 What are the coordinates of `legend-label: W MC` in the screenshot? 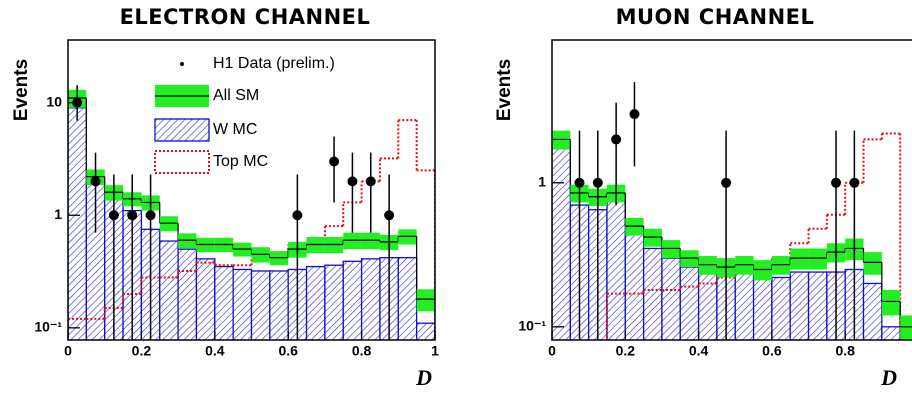 It's located at (235, 129).